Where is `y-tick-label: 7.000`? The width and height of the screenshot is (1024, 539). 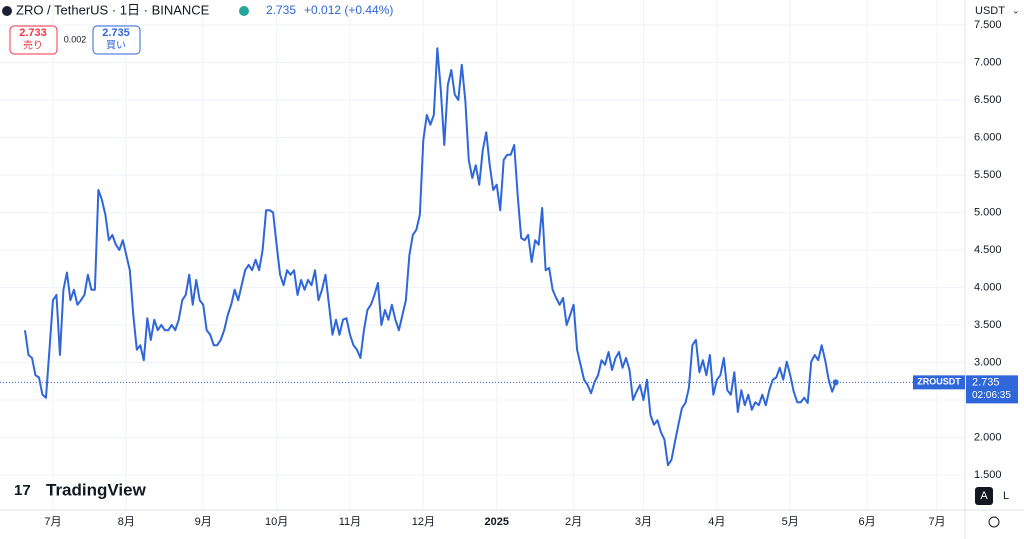
y-tick-label: 7.000 is located at coordinates (988, 62).